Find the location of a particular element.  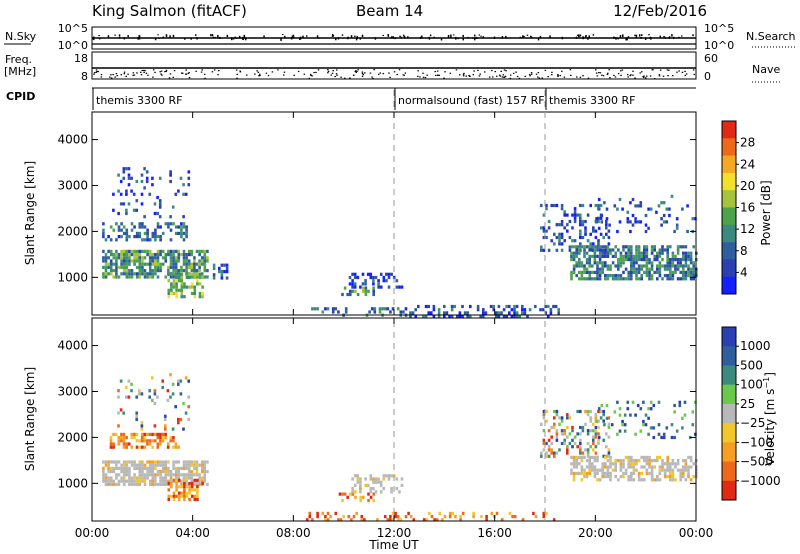

colorbar-tick-label: 100 is located at coordinates (751, 385).